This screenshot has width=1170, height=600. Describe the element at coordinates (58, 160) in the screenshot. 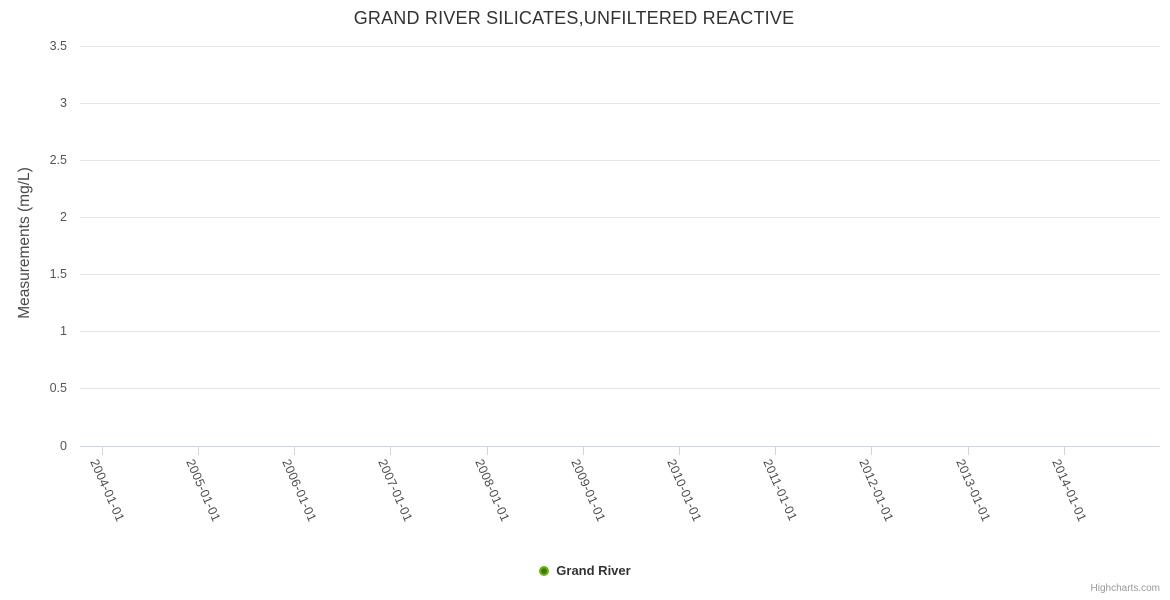

I see `y-tick-label: 2.5` at that location.